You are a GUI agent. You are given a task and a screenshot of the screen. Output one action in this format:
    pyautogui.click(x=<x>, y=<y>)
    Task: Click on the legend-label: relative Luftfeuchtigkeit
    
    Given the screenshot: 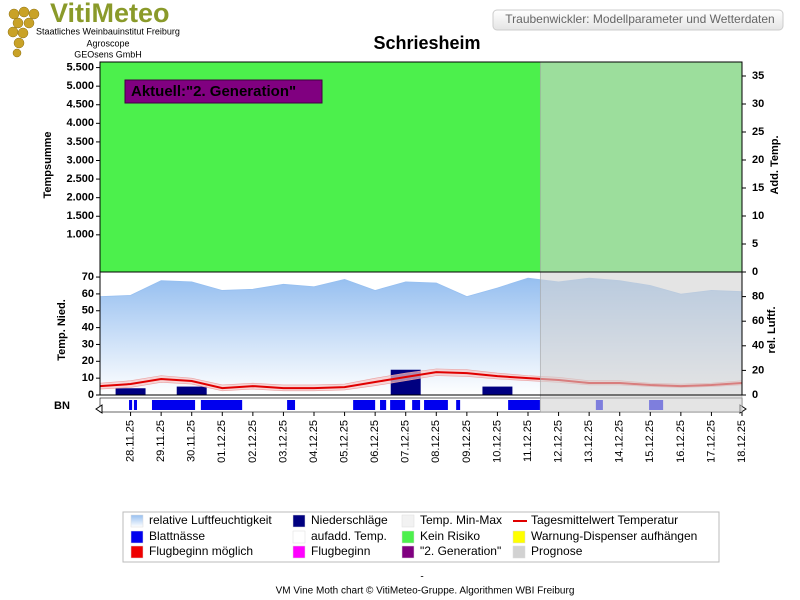 What is the action you would take?
    pyautogui.click(x=210, y=520)
    